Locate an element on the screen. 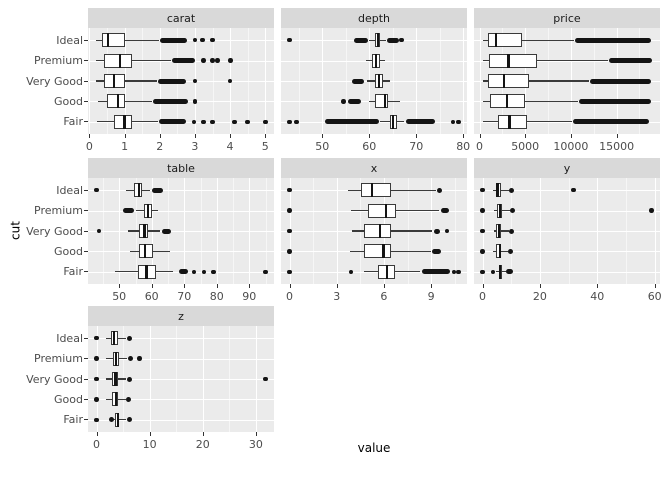 The height and width of the screenshot is (480, 672). axis-tick-label: 15000 is located at coordinates (617, 146).